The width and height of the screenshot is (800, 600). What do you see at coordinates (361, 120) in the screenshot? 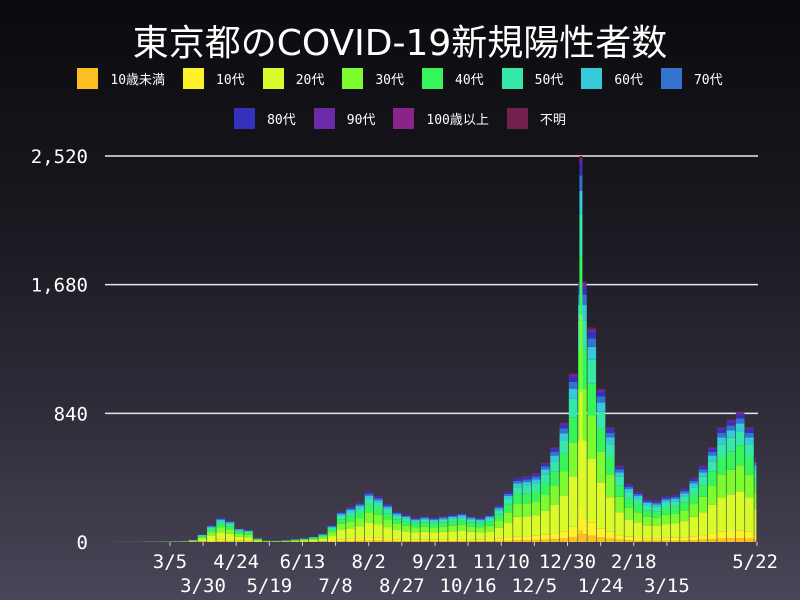
I see `legend-label: 90代` at bounding box center [361, 120].